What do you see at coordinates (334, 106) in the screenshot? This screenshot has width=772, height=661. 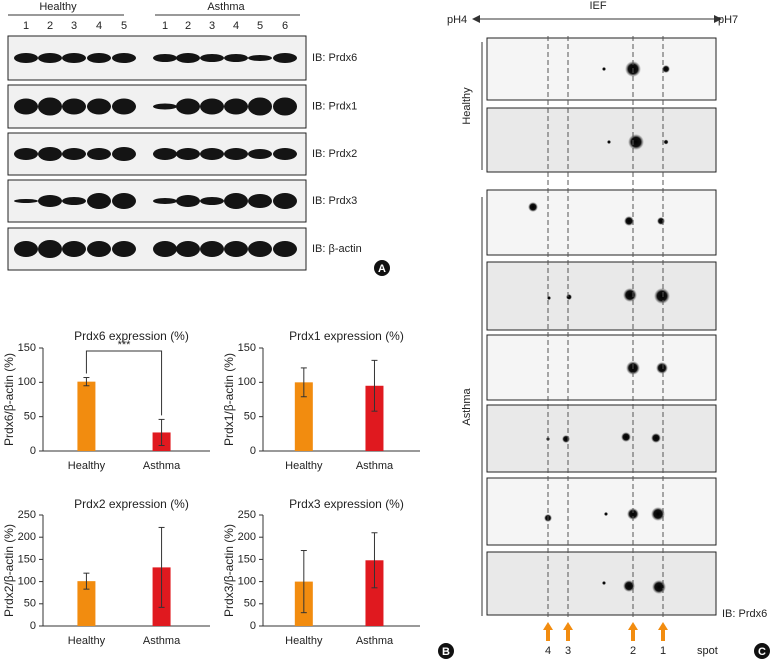 I see `blot-label: IB: Prdx1` at bounding box center [334, 106].